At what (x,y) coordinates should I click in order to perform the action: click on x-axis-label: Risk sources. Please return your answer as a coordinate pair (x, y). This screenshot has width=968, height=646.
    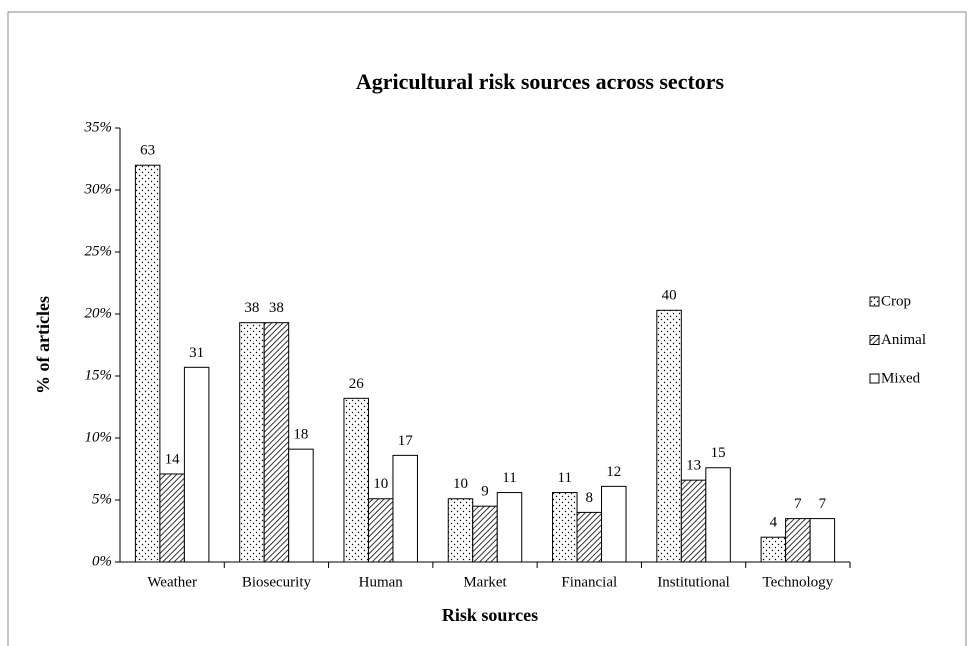
    Looking at the image, I should click on (490, 615).